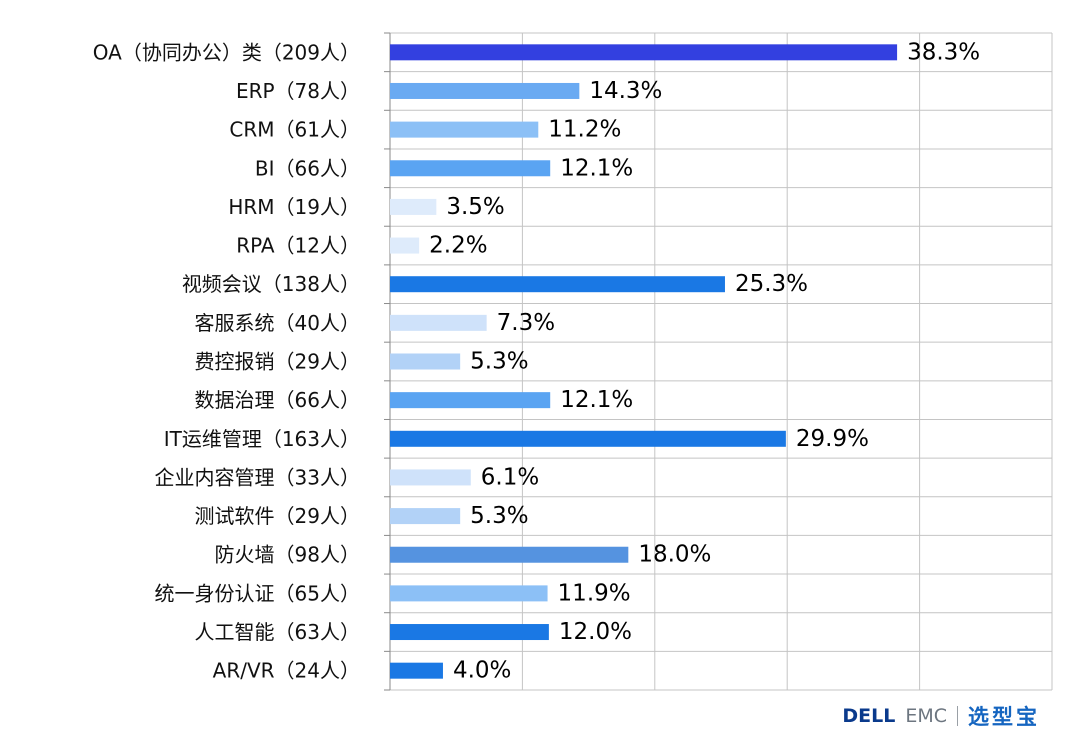 This screenshot has width=1080, height=742. What do you see at coordinates (226, 52) in the screenshot?
I see `category-label: OA（协同办公）类（209人）` at bounding box center [226, 52].